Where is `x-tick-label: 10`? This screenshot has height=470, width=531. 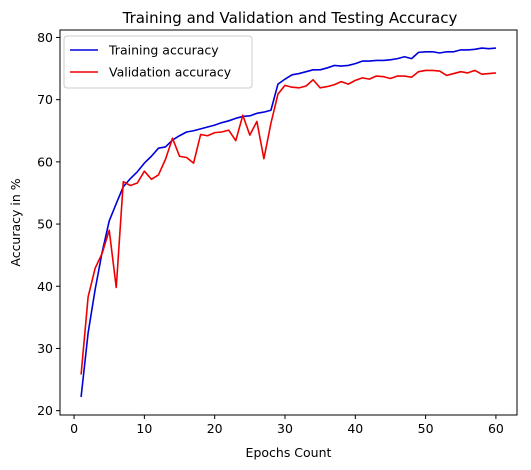
x-tick-label: 10 is located at coordinates (144, 428).